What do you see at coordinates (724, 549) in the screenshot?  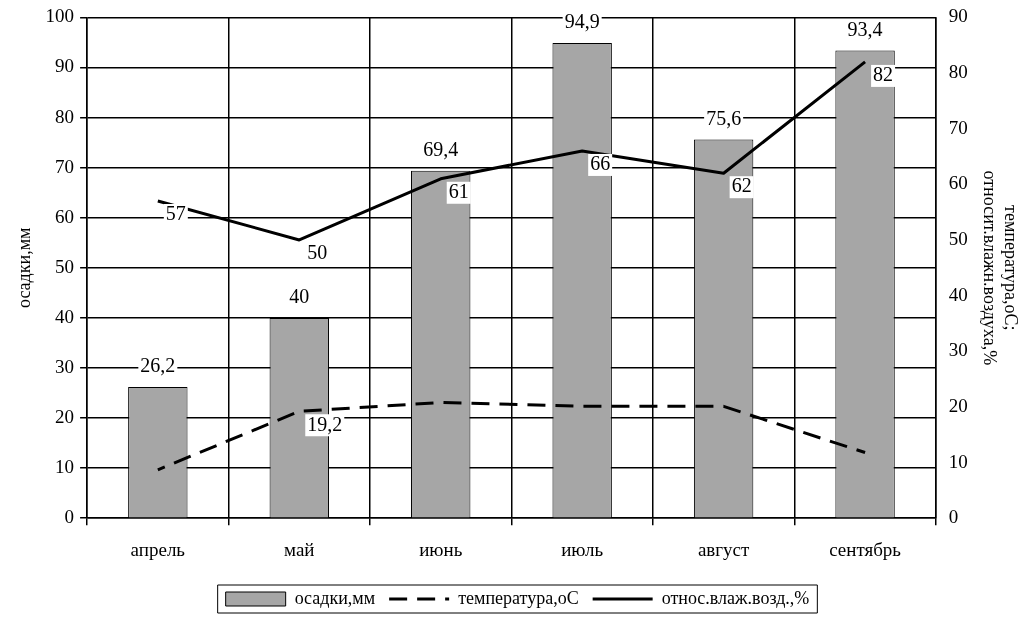 I see `x-tick-label: август` at bounding box center [724, 549].